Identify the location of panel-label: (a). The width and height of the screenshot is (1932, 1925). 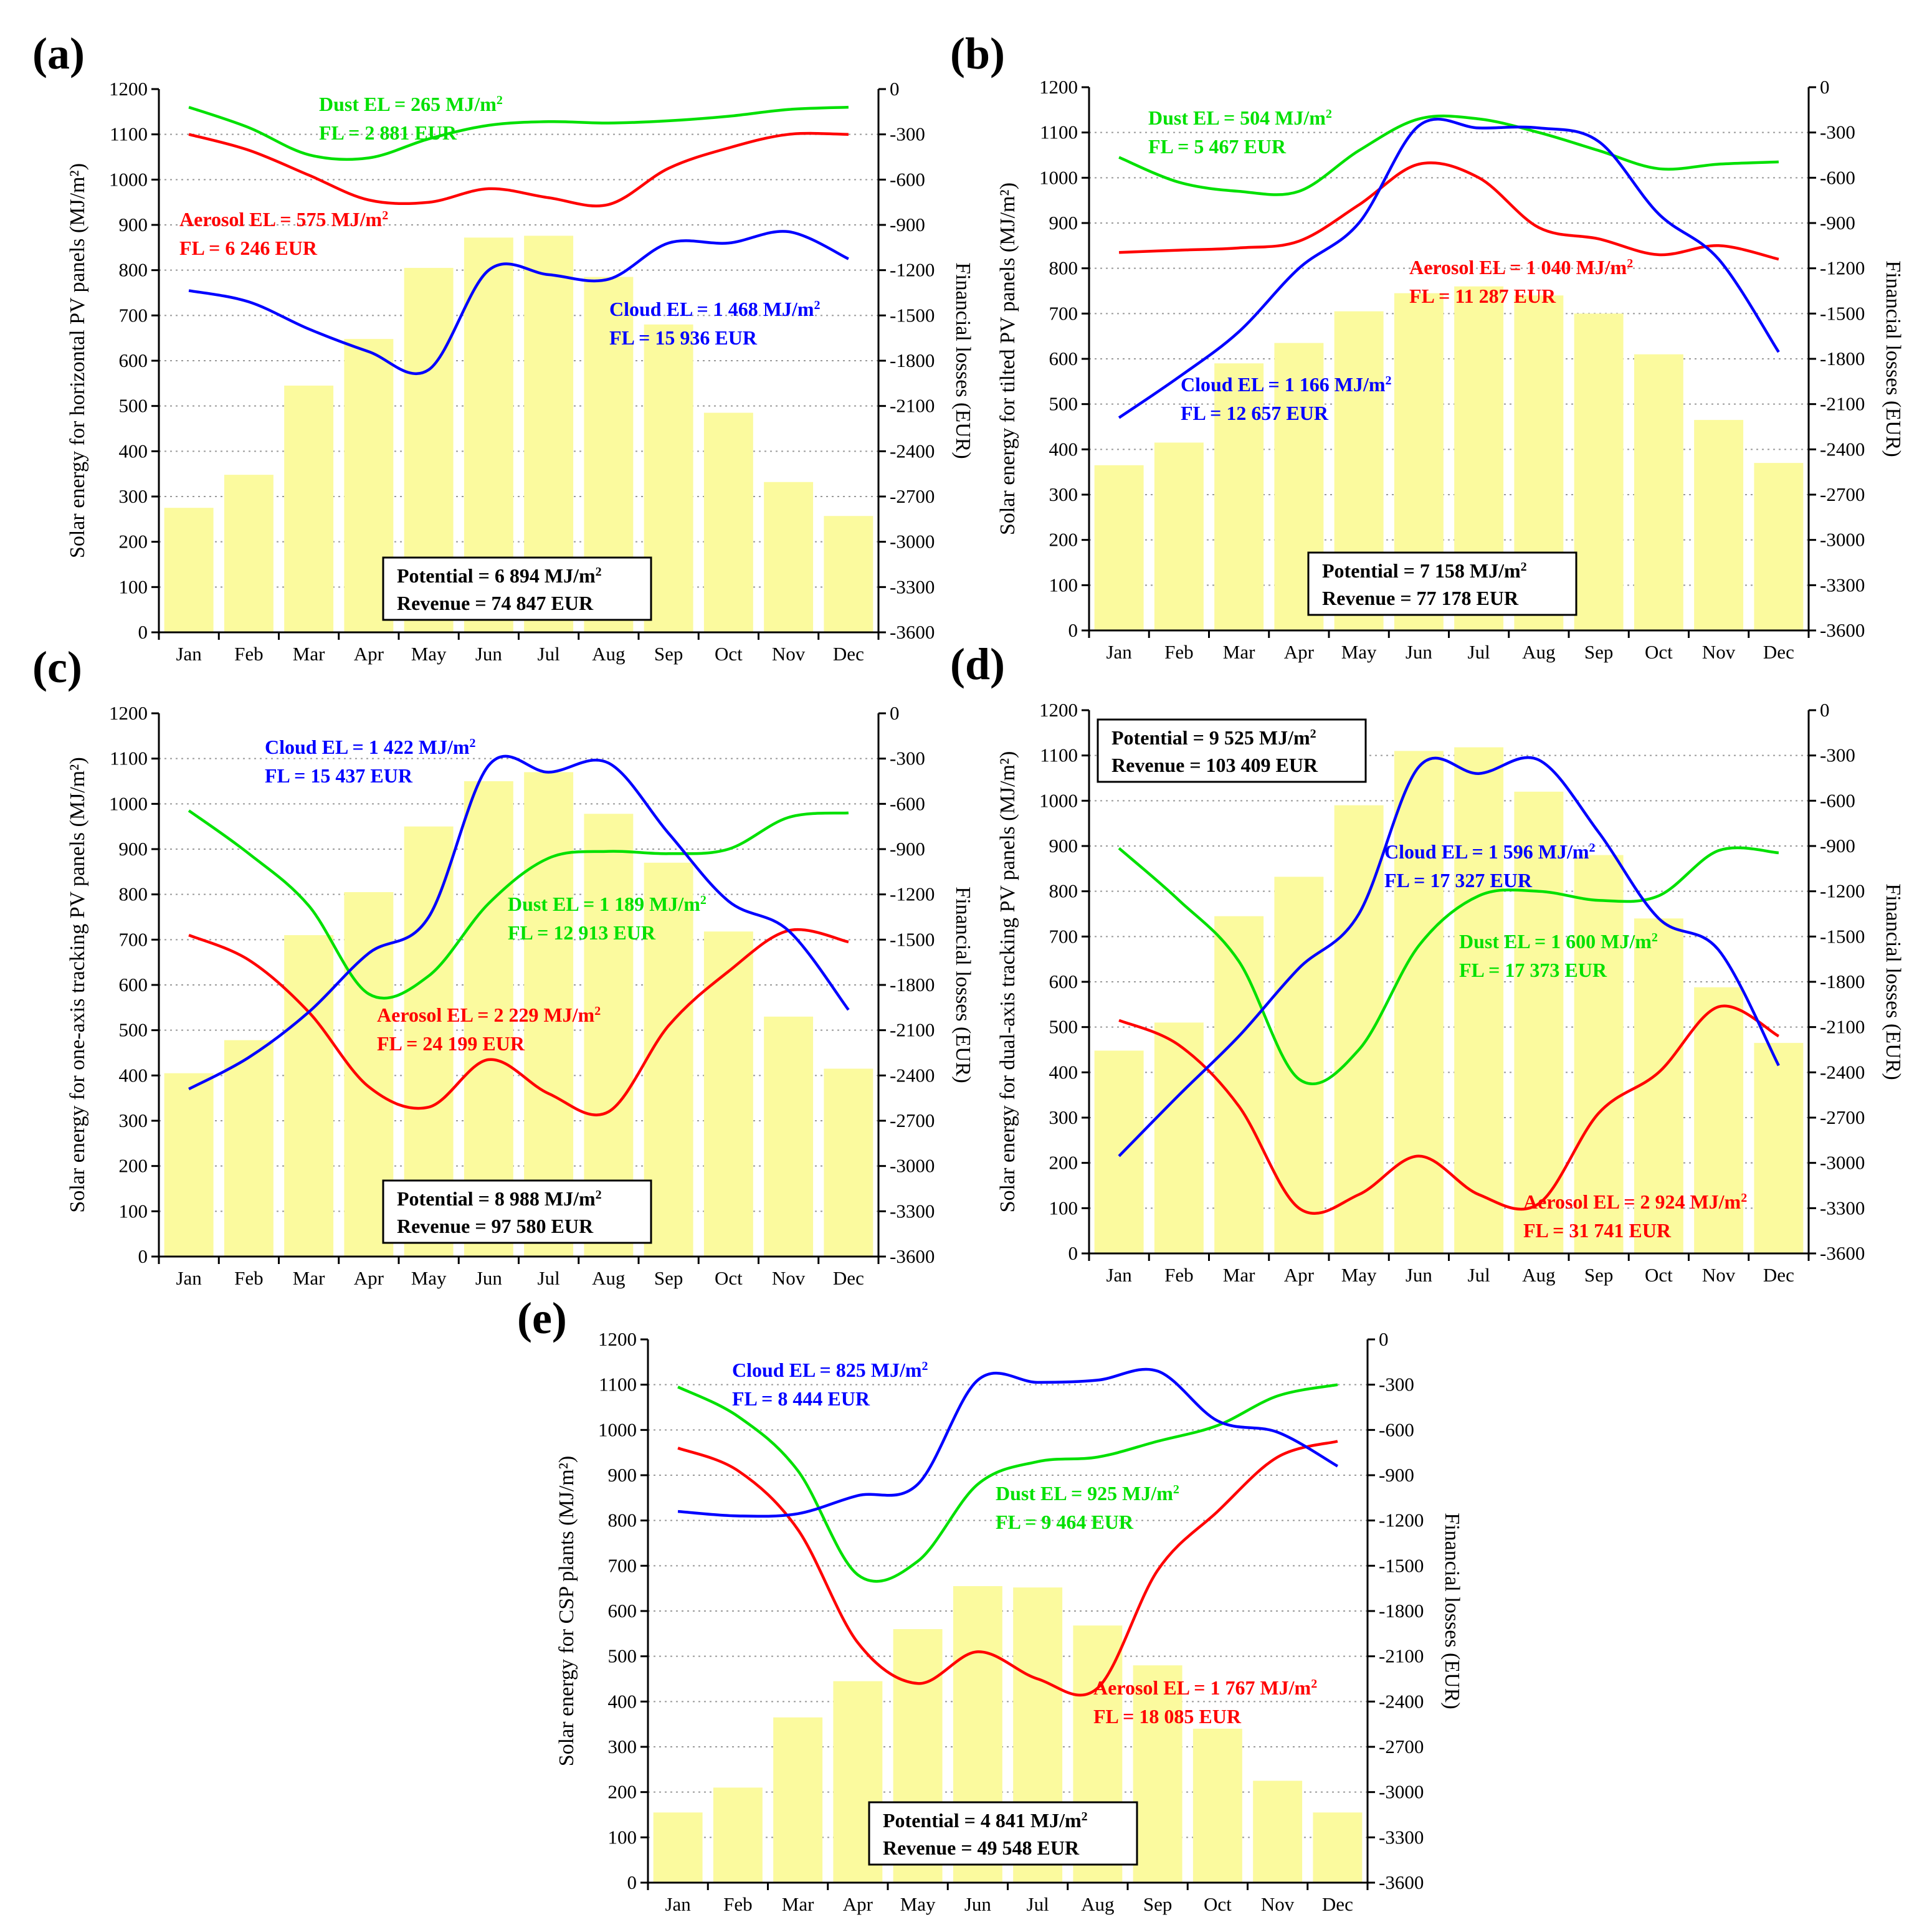
(58, 53).